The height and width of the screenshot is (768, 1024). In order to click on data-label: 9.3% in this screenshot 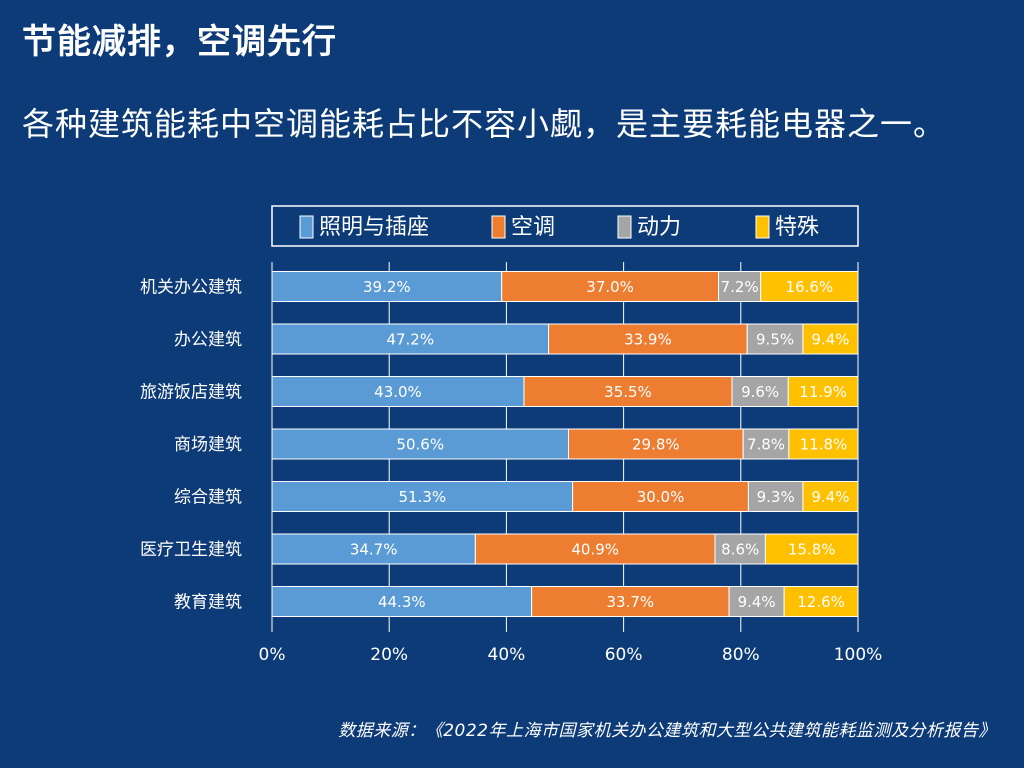, I will do `click(776, 497)`.